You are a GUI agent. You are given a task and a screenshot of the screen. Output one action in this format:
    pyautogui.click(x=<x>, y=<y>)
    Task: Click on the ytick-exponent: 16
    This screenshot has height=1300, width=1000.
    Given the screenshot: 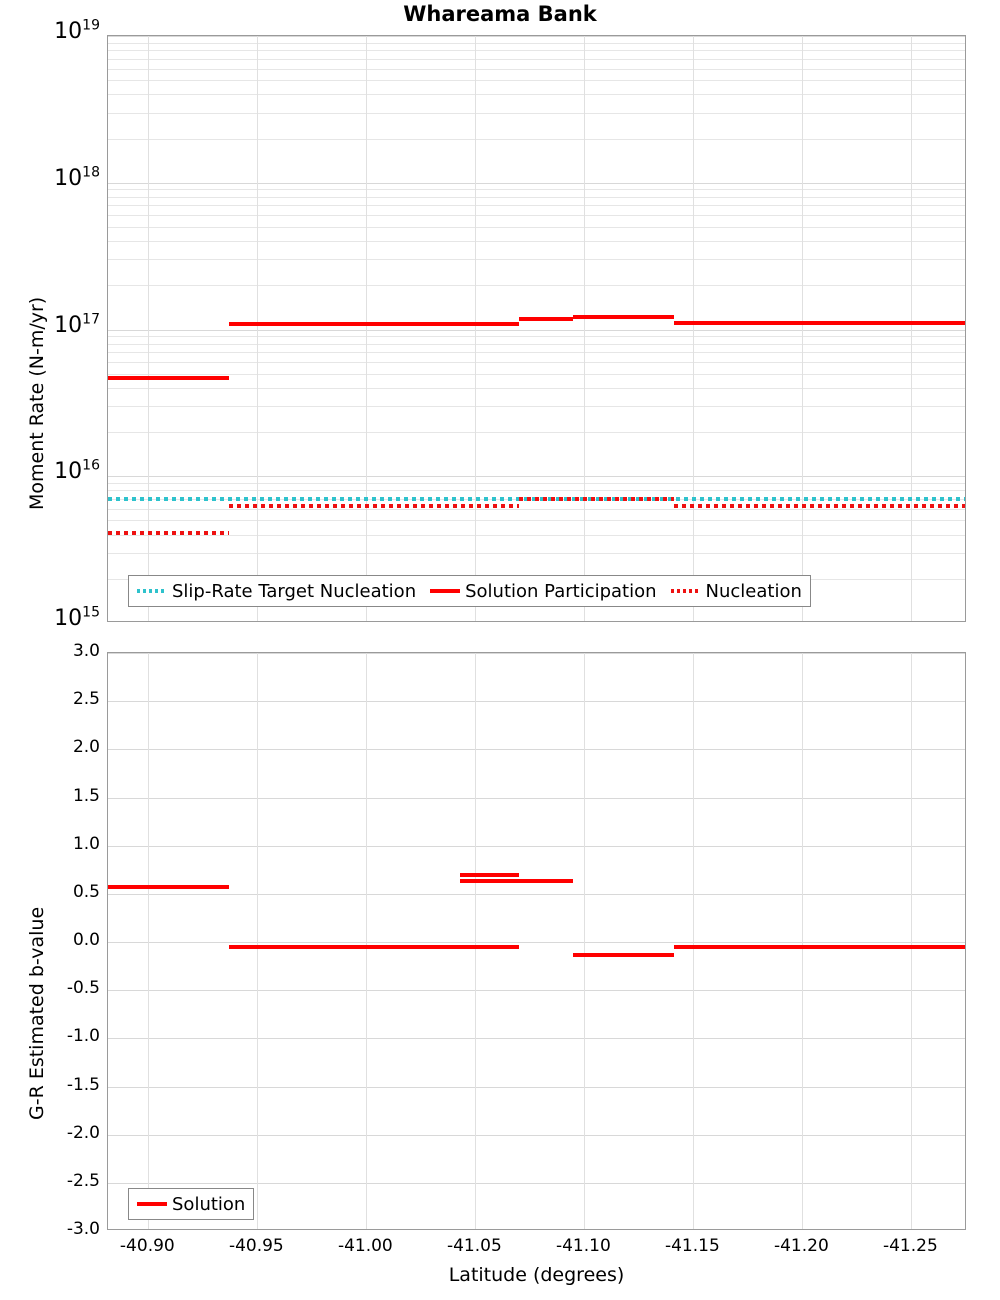 What is the action you would take?
    pyautogui.click(x=91, y=465)
    